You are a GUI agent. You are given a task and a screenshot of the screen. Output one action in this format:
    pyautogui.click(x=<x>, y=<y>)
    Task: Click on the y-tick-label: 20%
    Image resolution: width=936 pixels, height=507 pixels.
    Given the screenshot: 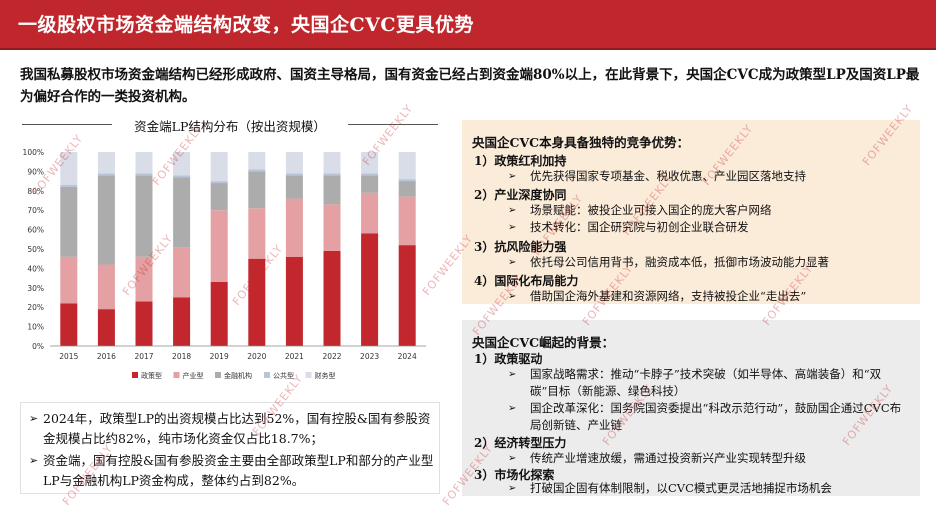 What is the action you would take?
    pyautogui.click(x=35, y=307)
    